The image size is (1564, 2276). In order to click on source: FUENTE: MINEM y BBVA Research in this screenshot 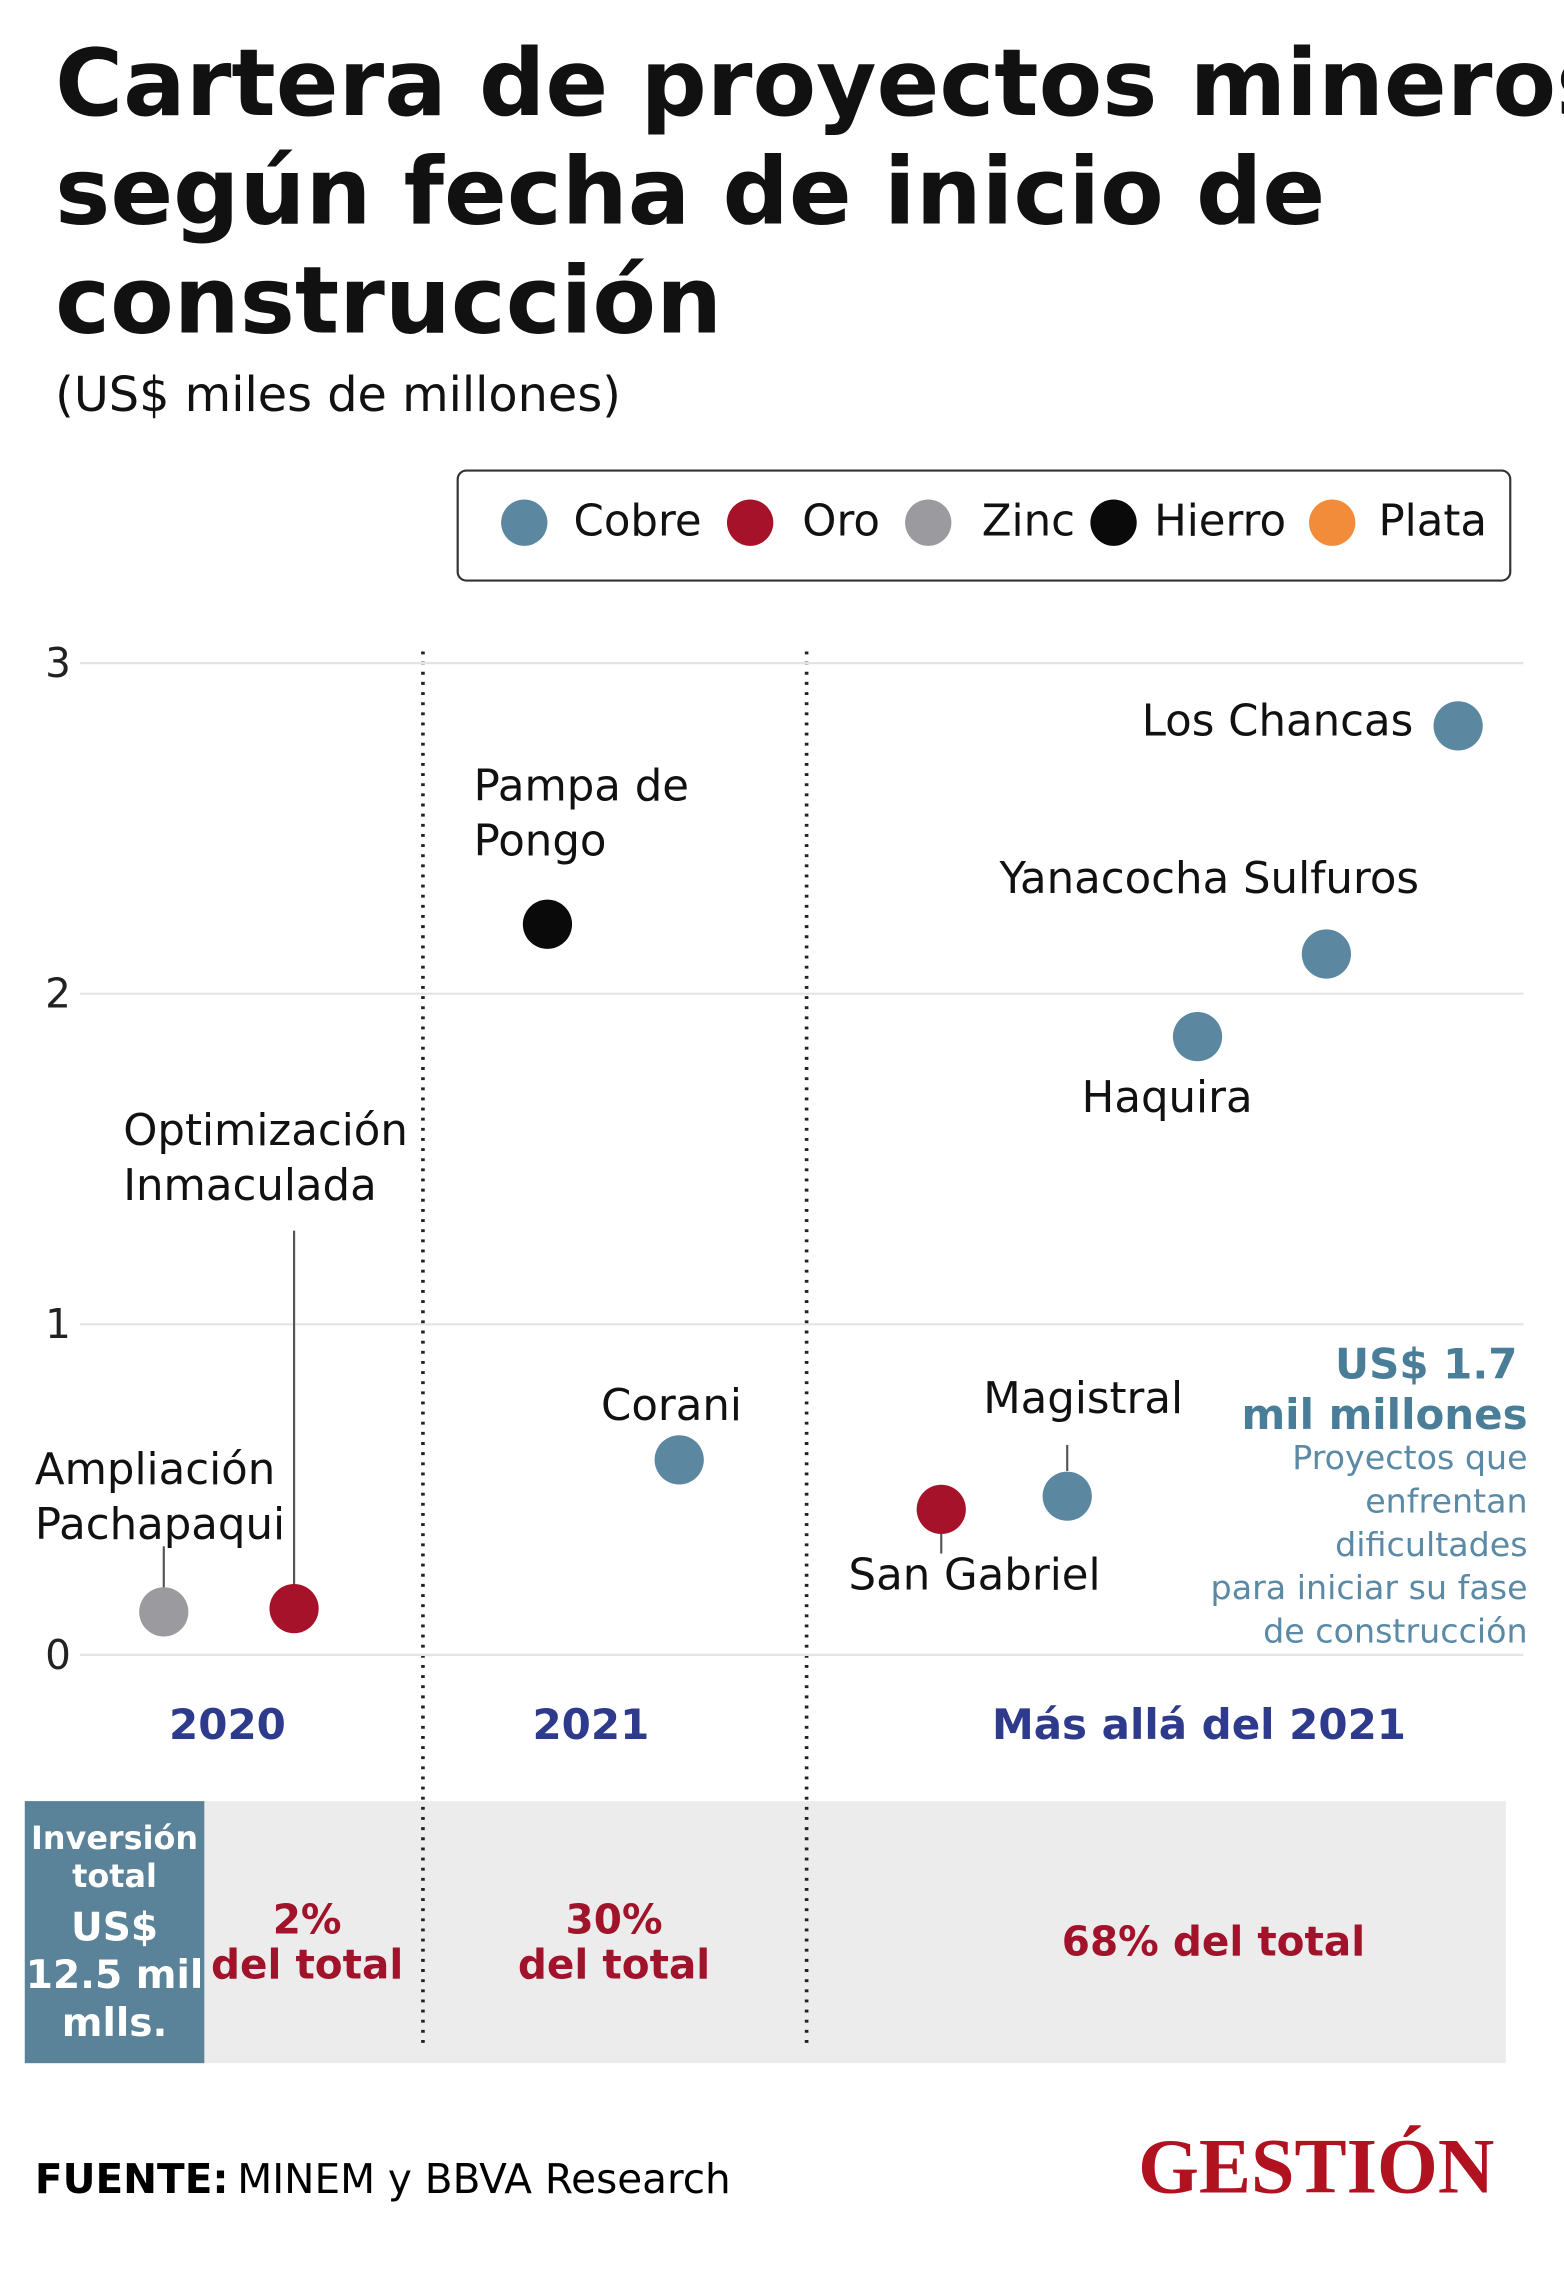, I will do `click(383, 2179)`.